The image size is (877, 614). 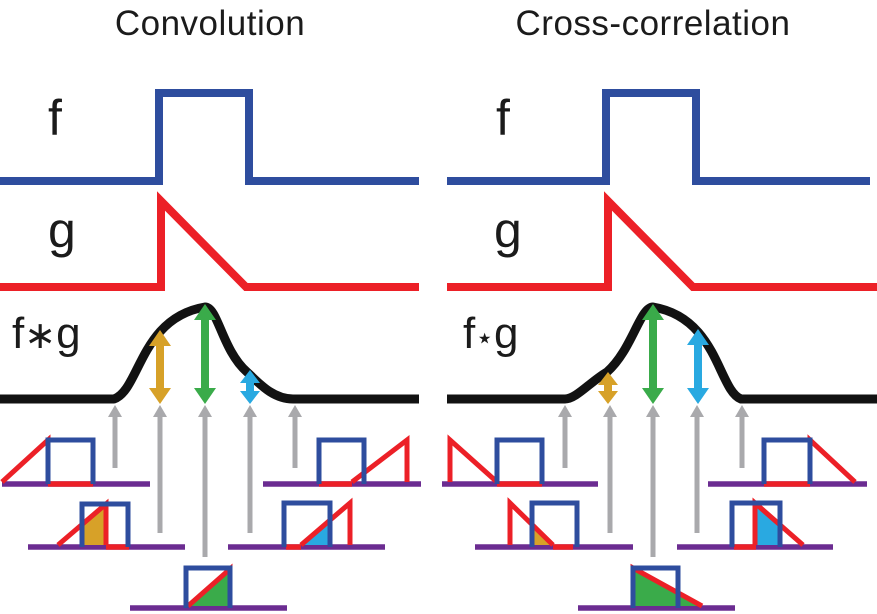 I want to click on right-result-f: f, so click(x=469, y=333).